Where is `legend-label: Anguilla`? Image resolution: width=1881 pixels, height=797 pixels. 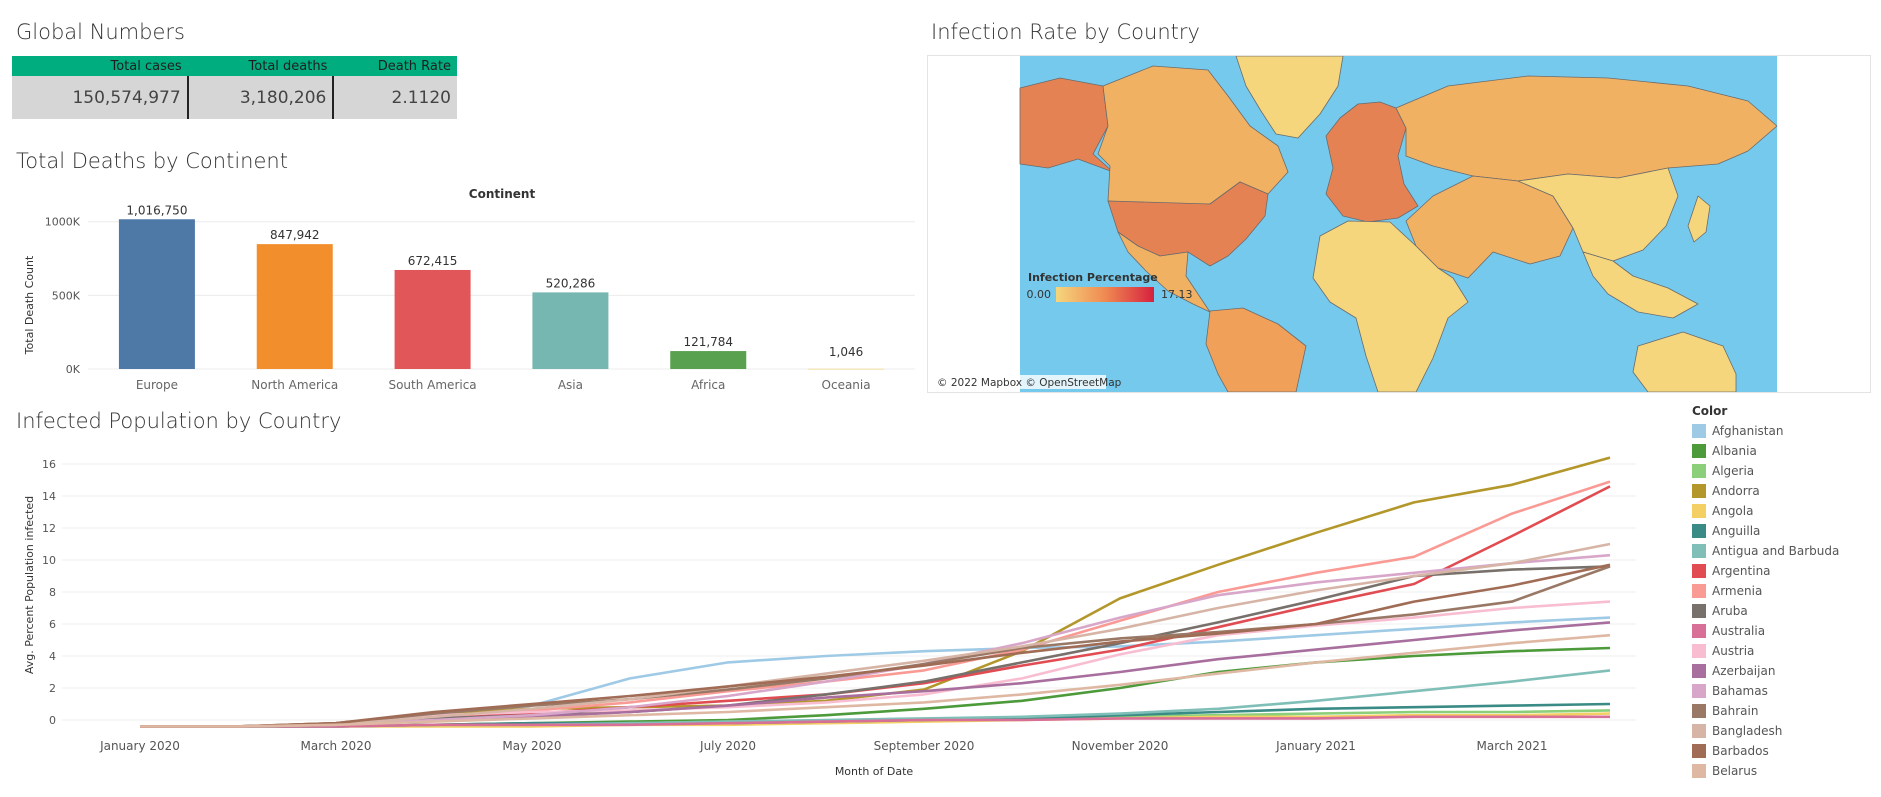
legend-label: Anguilla is located at coordinates (1736, 531).